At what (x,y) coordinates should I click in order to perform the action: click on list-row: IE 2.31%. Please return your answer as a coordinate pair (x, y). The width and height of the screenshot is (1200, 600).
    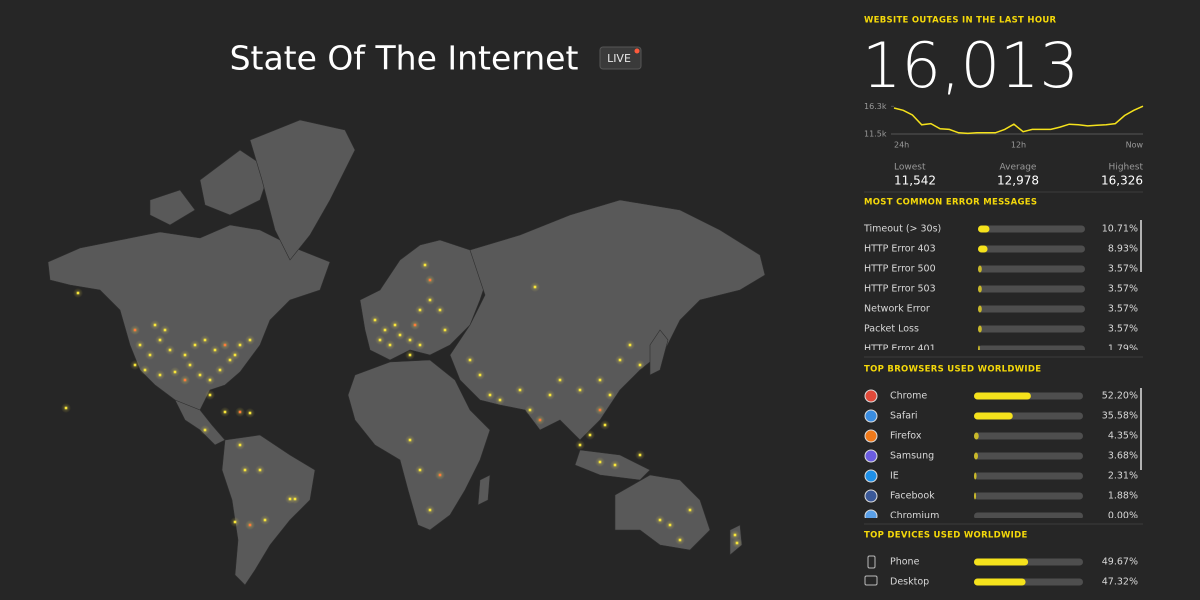
    Looking at the image, I should click on (1001, 476).